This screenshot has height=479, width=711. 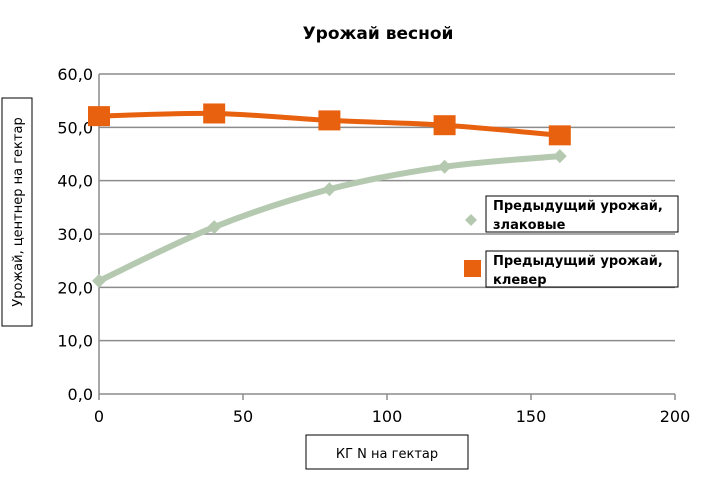 I want to click on legend-item-2: Предыдущий урожай, клевер, so click(x=571, y=269).